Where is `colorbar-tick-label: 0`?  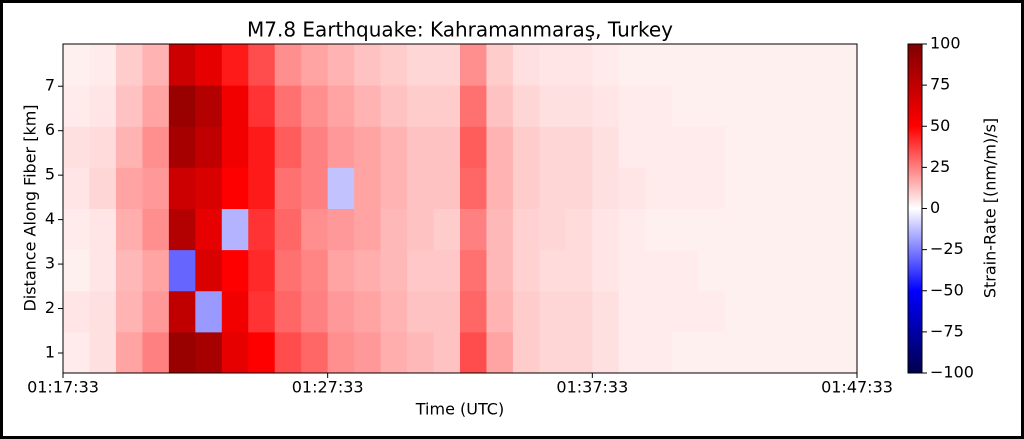
colorbar-tick-label: 0 is located at coordinates (935, 207).